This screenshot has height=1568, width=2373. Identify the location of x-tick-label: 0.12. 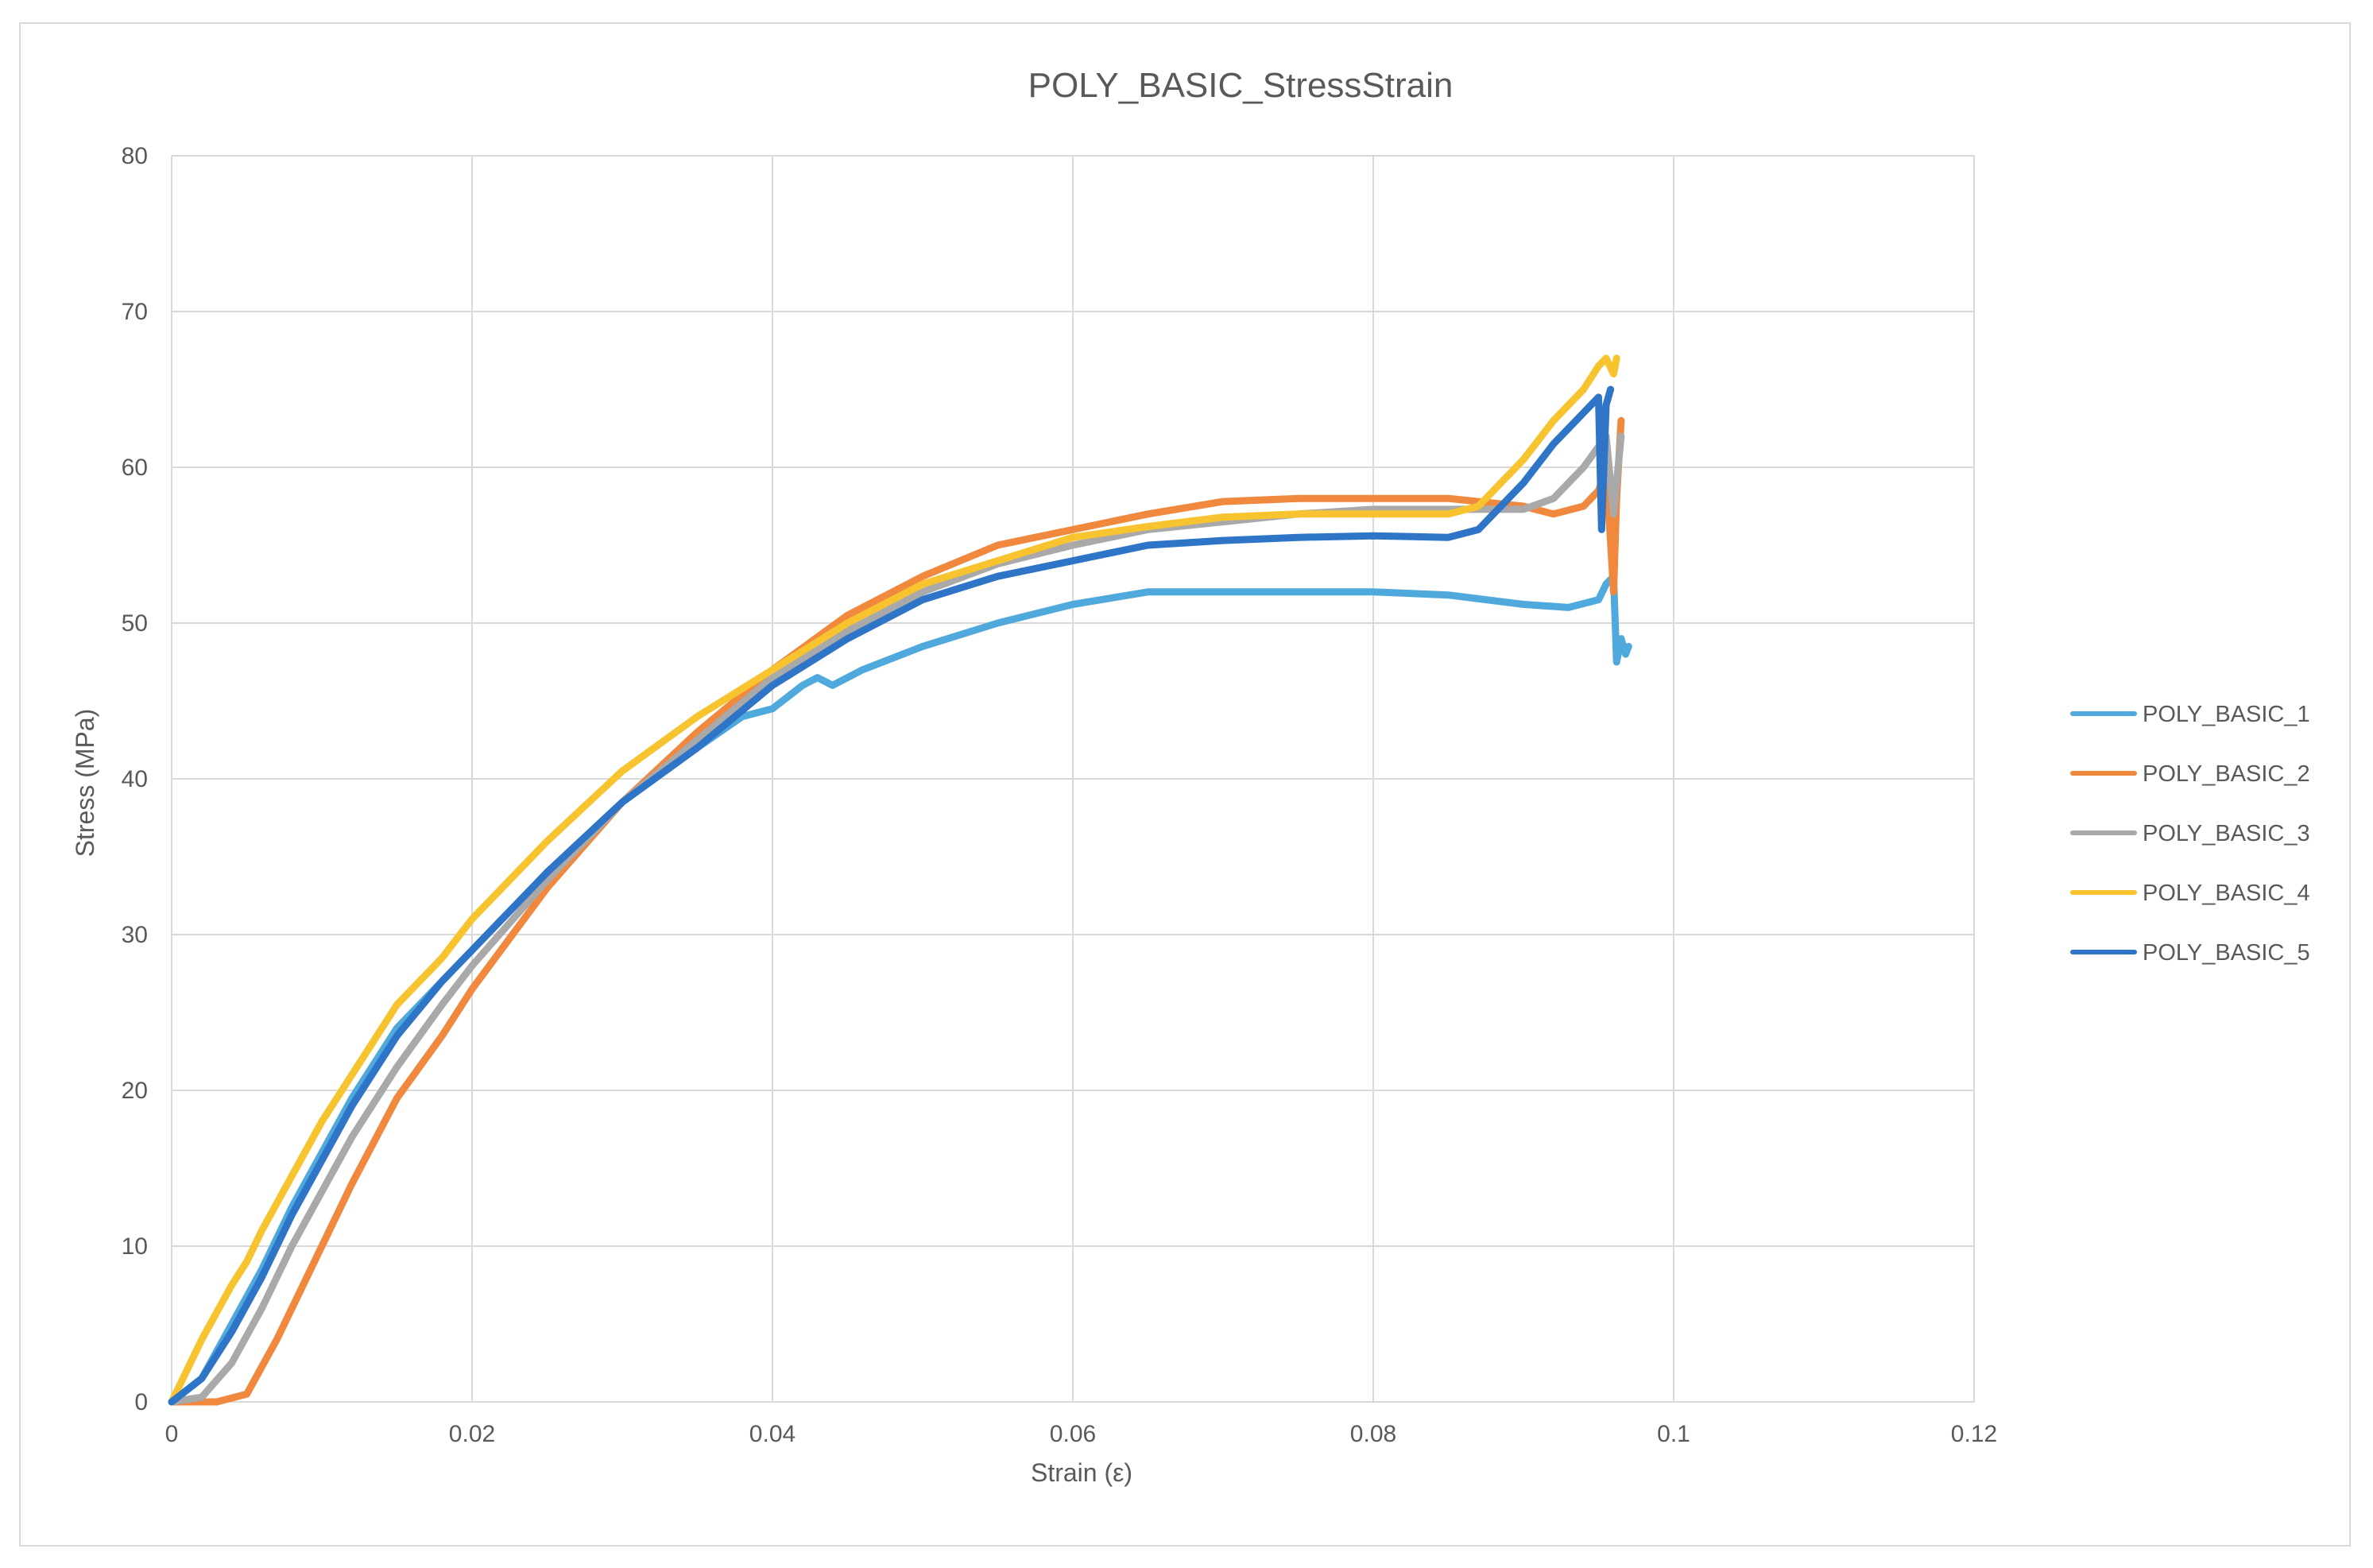
(1974, 1434).